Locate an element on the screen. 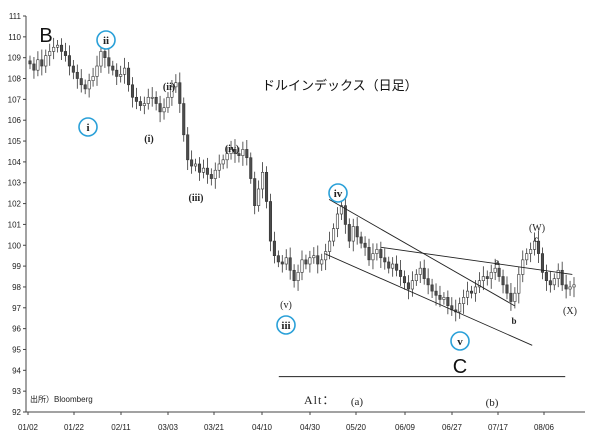 The height and width of the screenshot is (444, 604). y-tick-label: 97 is located at coordinates (16, 308).